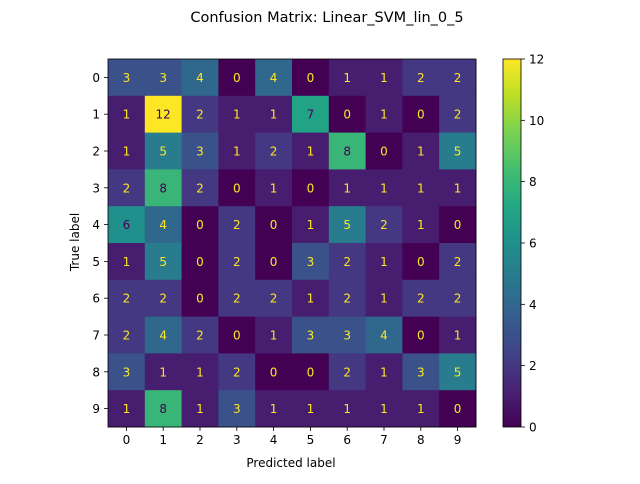 This screenshot has width=640, height=484. Describe the element at coordinates (290, 463) in the screenshot. I see `x-axis-label: Predicted label` at that location.